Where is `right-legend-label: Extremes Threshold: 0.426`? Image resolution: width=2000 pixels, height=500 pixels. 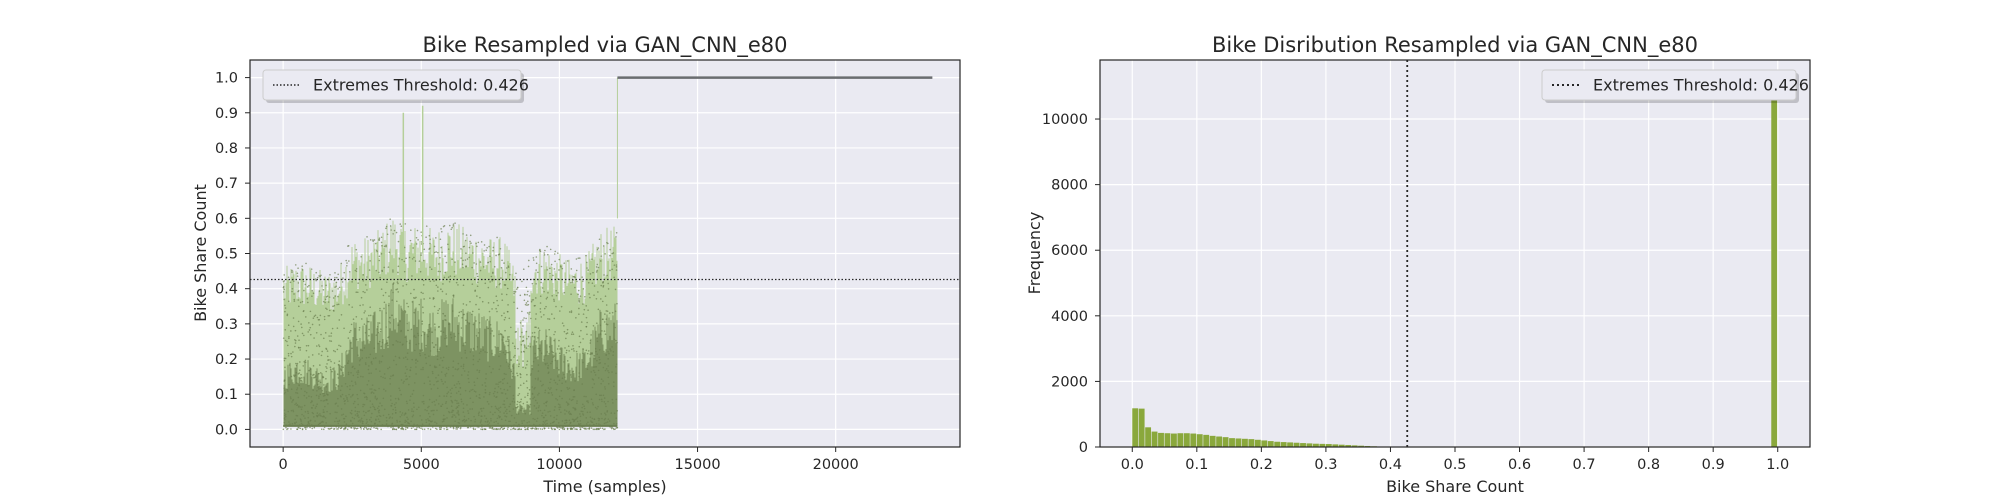 right-legend-label: Extremes Threshold: 0.426 is located at coordinates (1701, 85).